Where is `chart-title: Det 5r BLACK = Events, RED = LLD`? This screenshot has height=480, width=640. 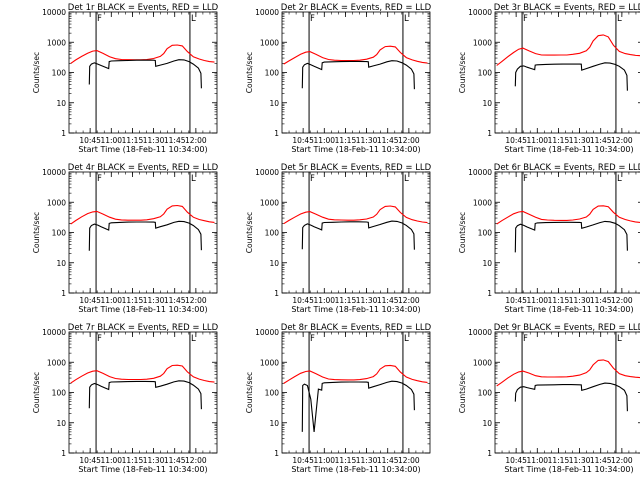 chart-title: Det 5r BLACK = Events, RED = LLD is located at coordinates (356, 168).